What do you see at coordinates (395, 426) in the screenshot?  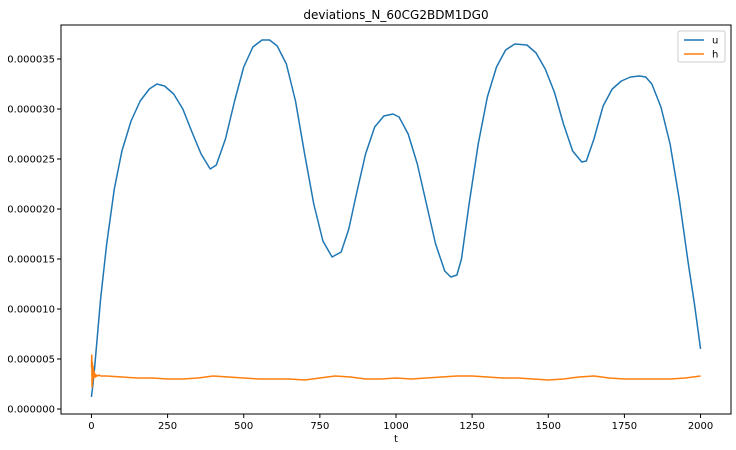 I see `x-tick-label: 1000` at bounding box center [395, 426].